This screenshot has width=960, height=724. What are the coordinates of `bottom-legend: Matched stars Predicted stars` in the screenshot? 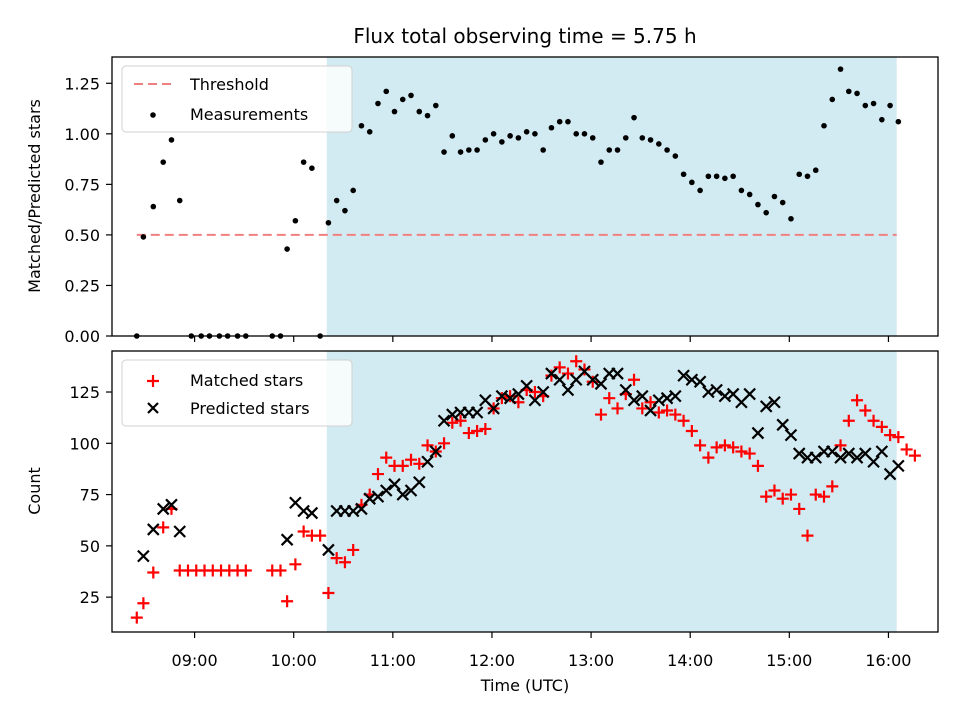 It's located at (237, 393).